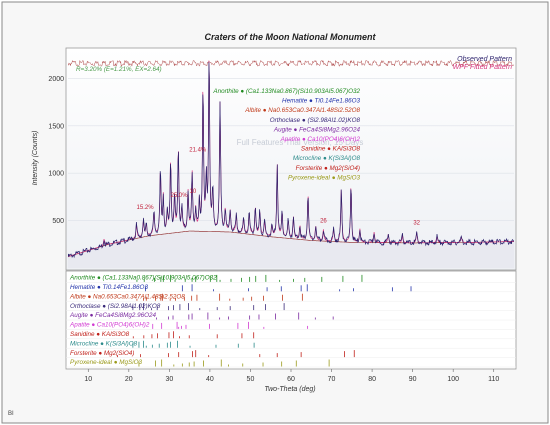 The image size is (550, 425). I want to click on phase-legend-entry: Hematite ● Ti0.14Fe1.86O3, so click(321, 101).